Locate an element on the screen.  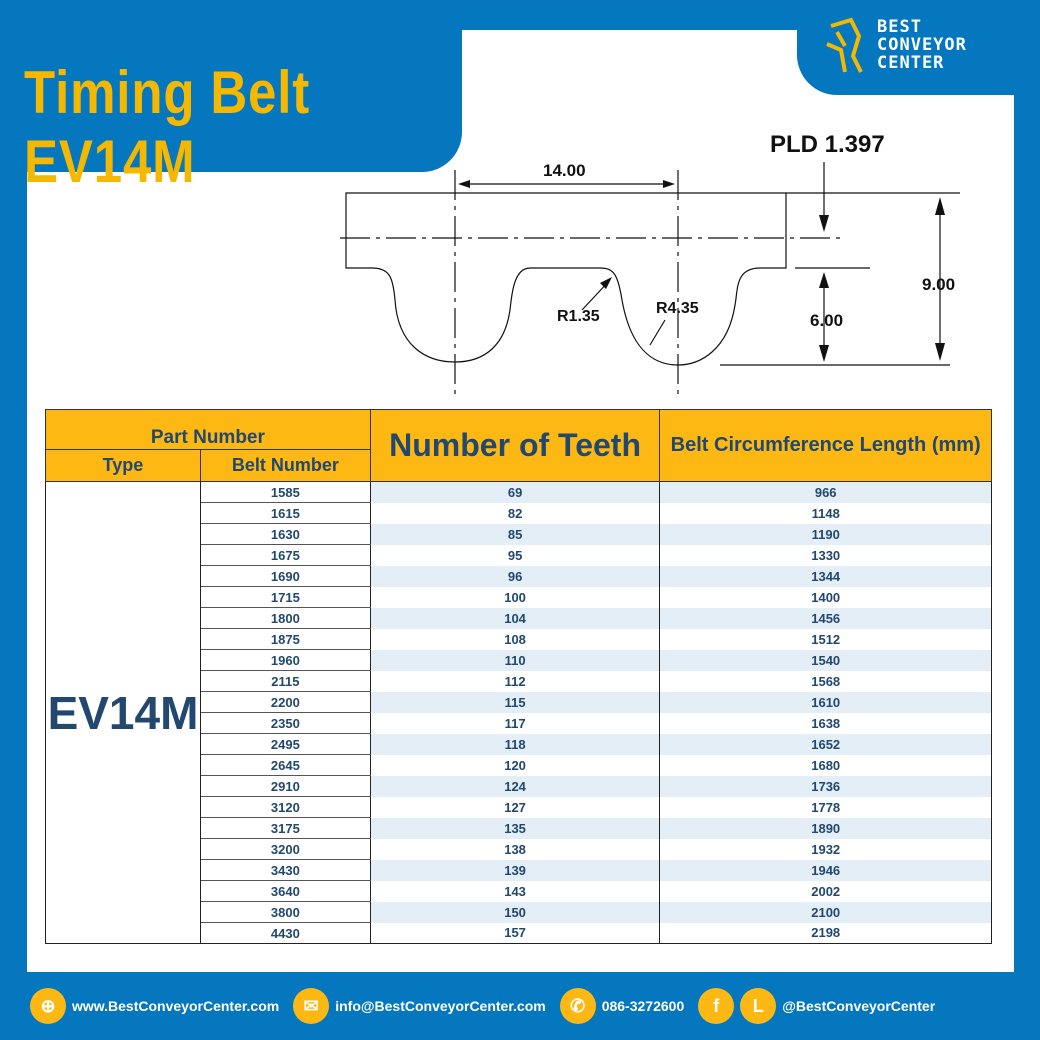
table-row: 2495 118 1652 is located at coordinates (519, 744).